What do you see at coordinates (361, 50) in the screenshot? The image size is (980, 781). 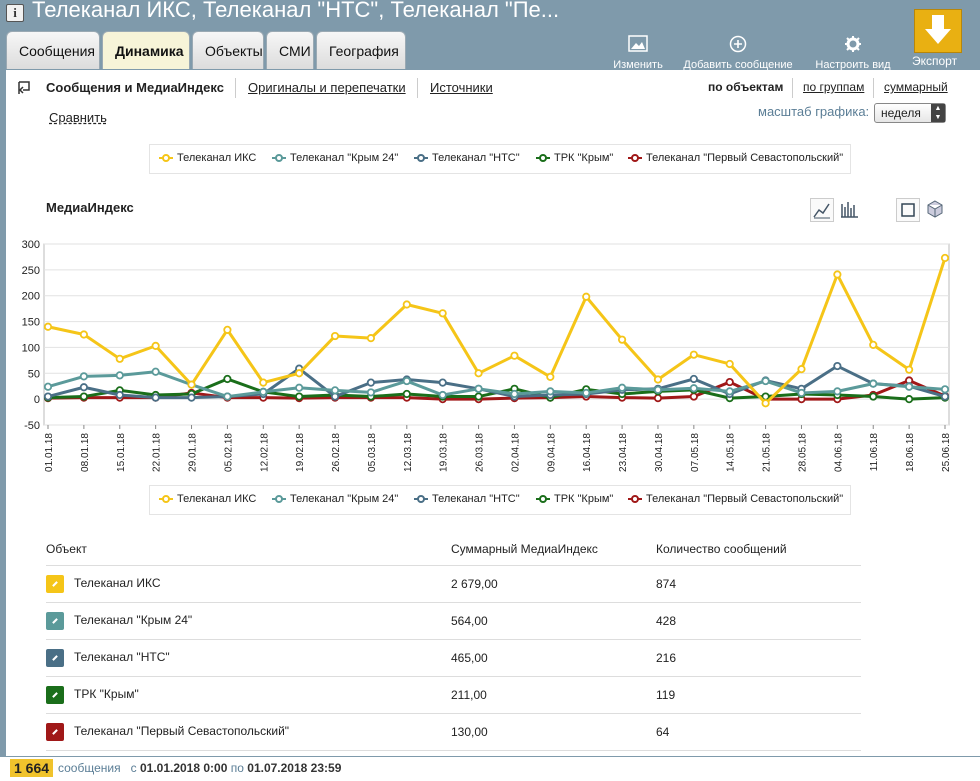 I see `tab-geography: География` at bounding box center [361, 50].